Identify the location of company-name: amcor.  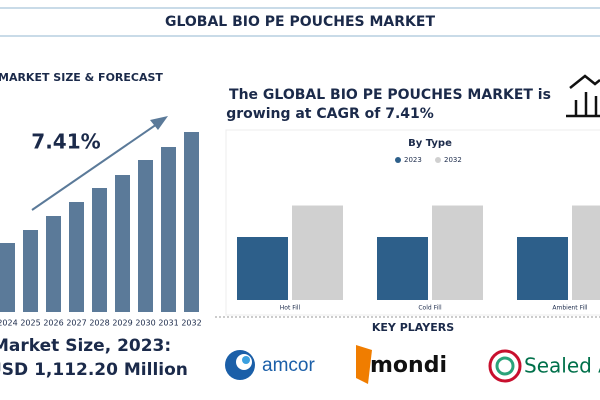
(288, 365).